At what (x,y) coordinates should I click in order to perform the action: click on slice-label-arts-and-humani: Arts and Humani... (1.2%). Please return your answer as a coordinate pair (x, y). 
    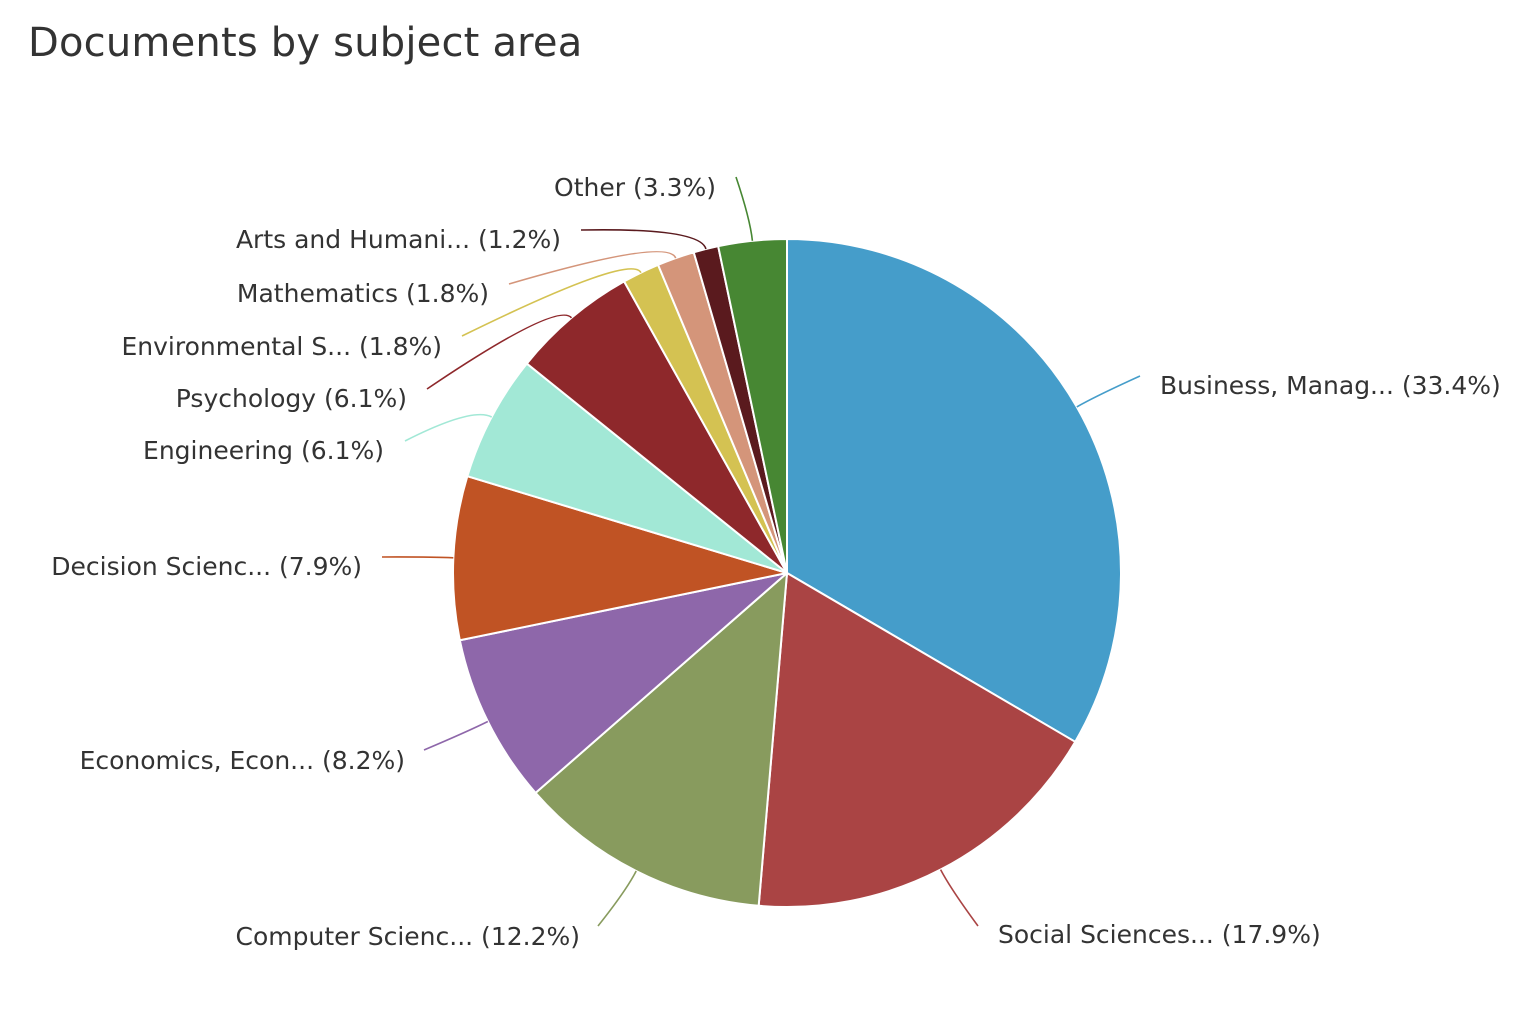
    Looking at the image, I should click on (398, 239).